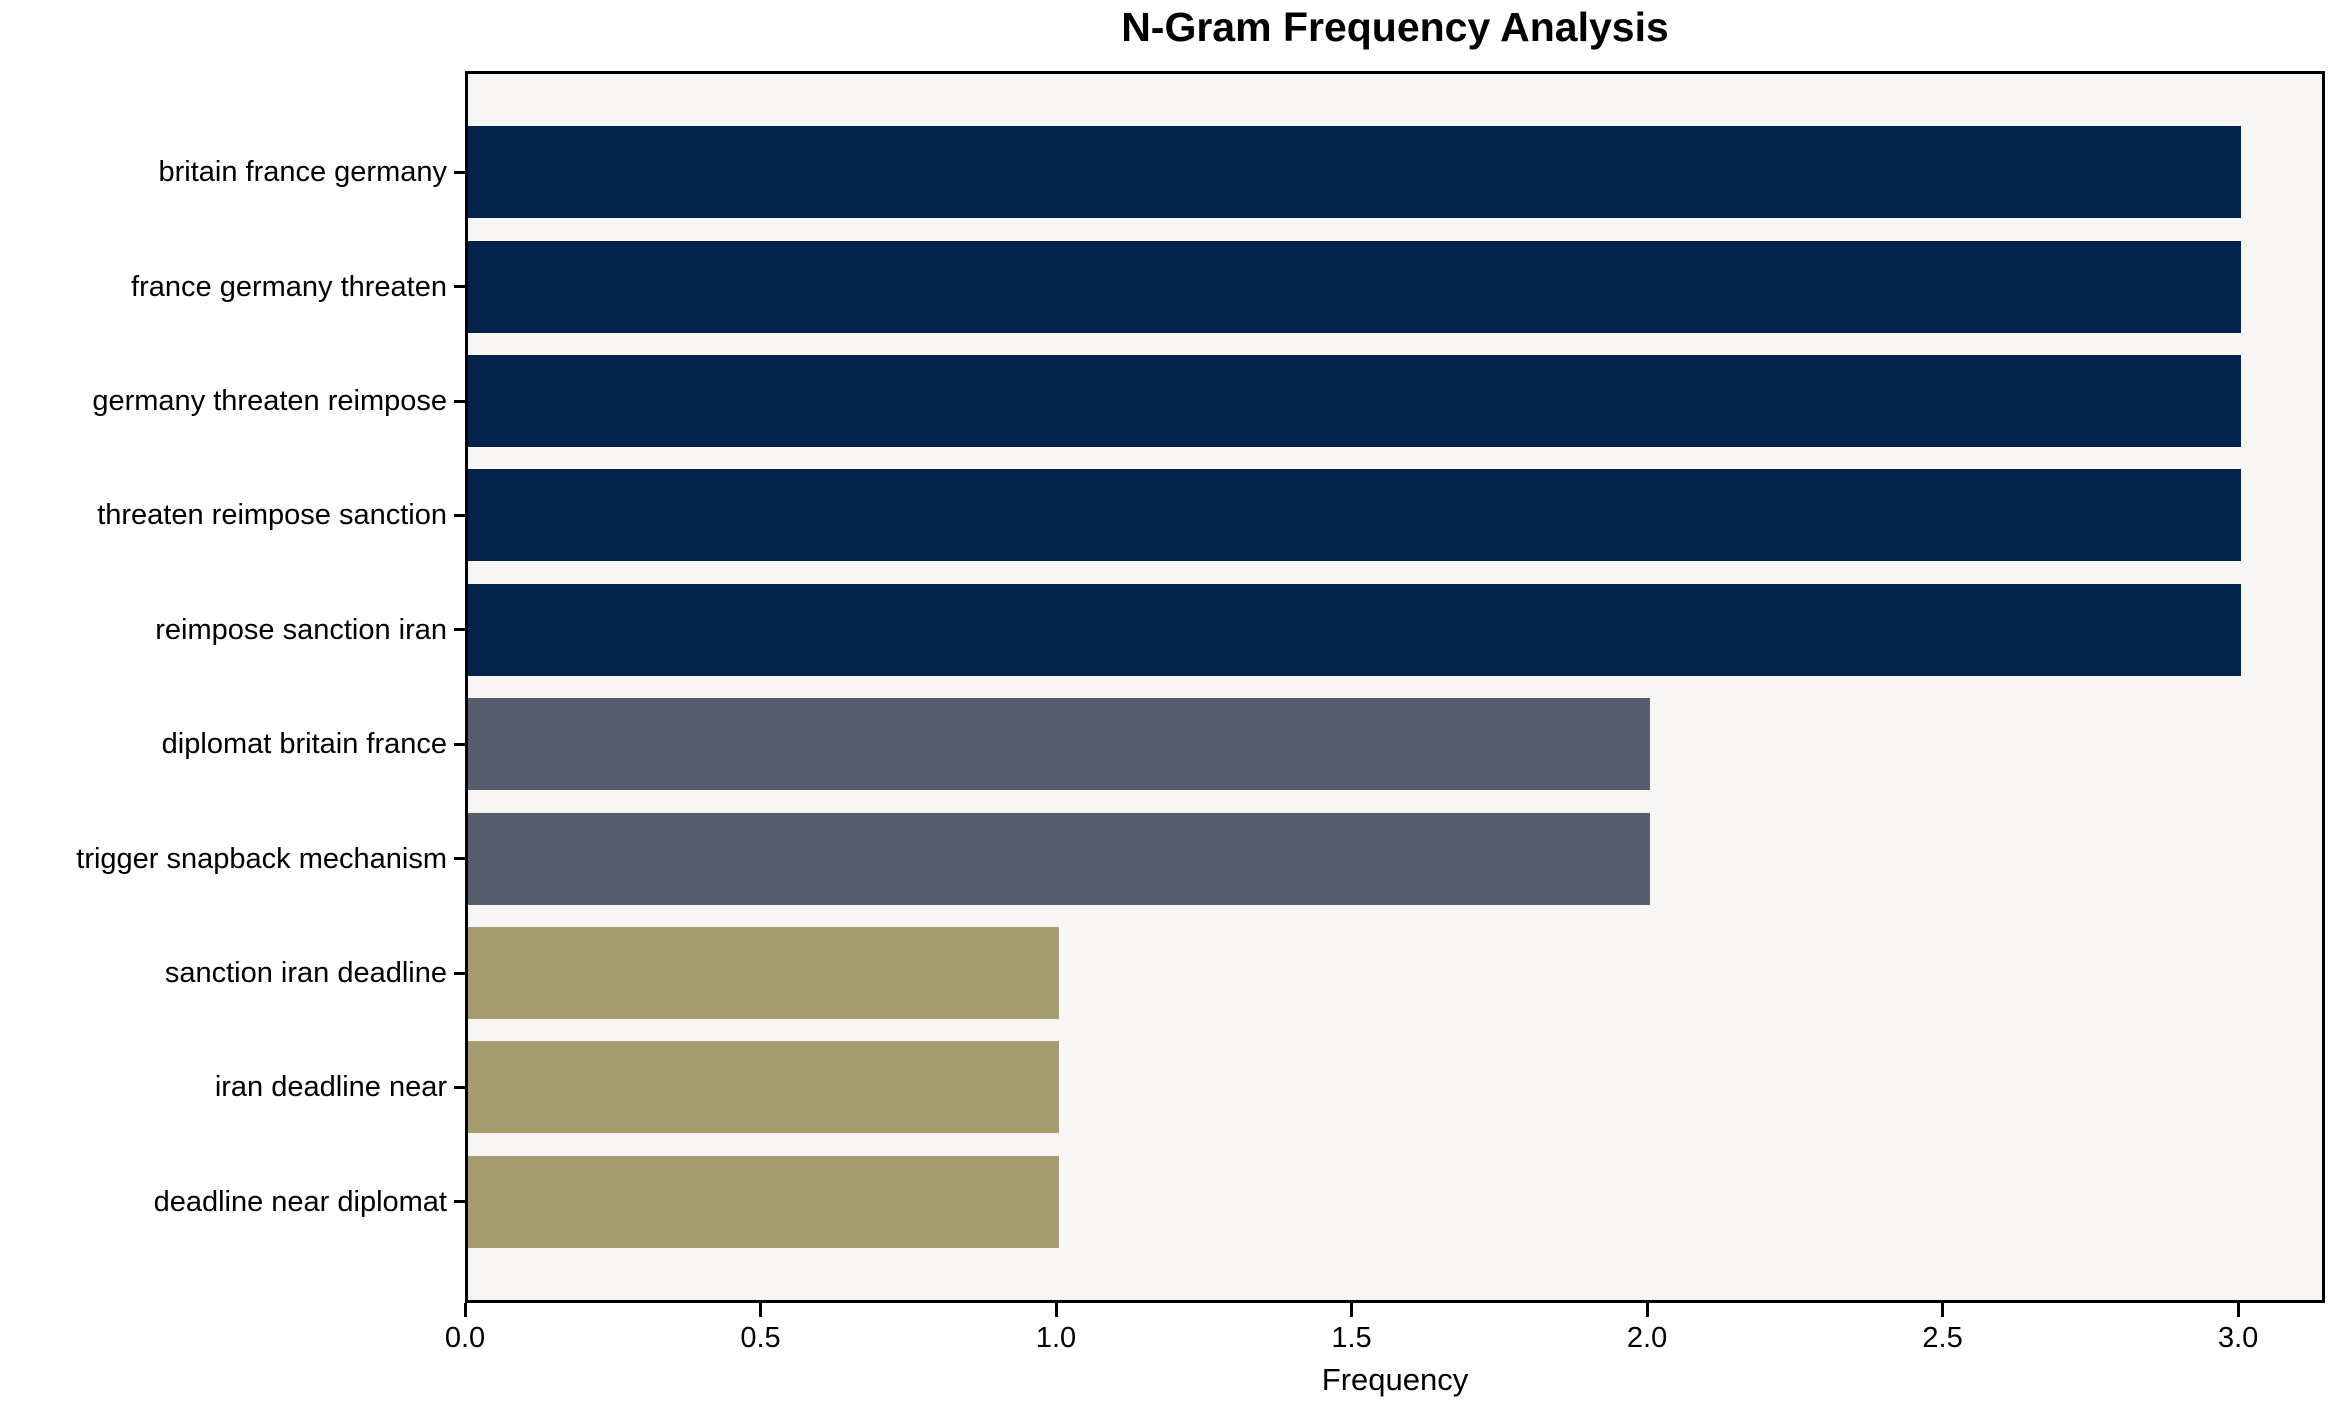 The width and height of the screenshot is (2345, 1414). Describe the element at coordinates (1059, 858) in the screenshot. I see `bar-trigger-snapback-mechanism` at that location.